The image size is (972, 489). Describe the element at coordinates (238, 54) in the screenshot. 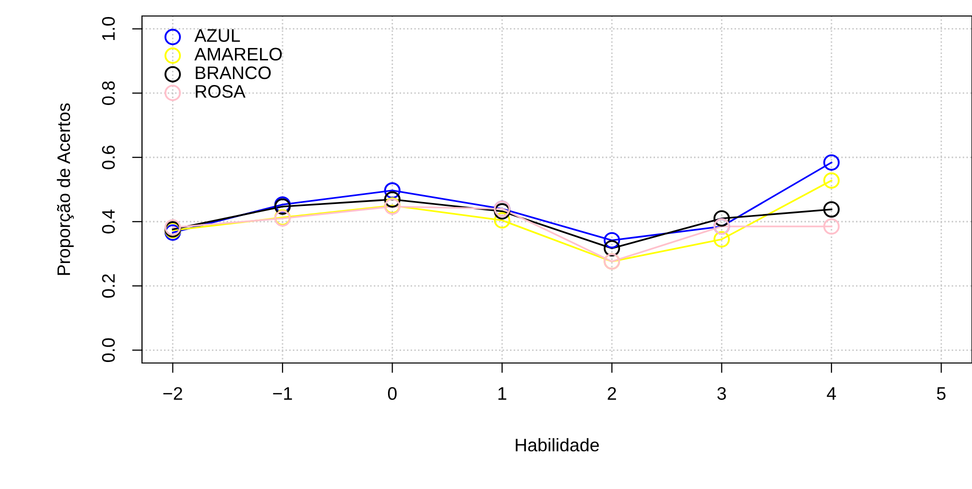

I see `legend-label: AMARELO` at that location.